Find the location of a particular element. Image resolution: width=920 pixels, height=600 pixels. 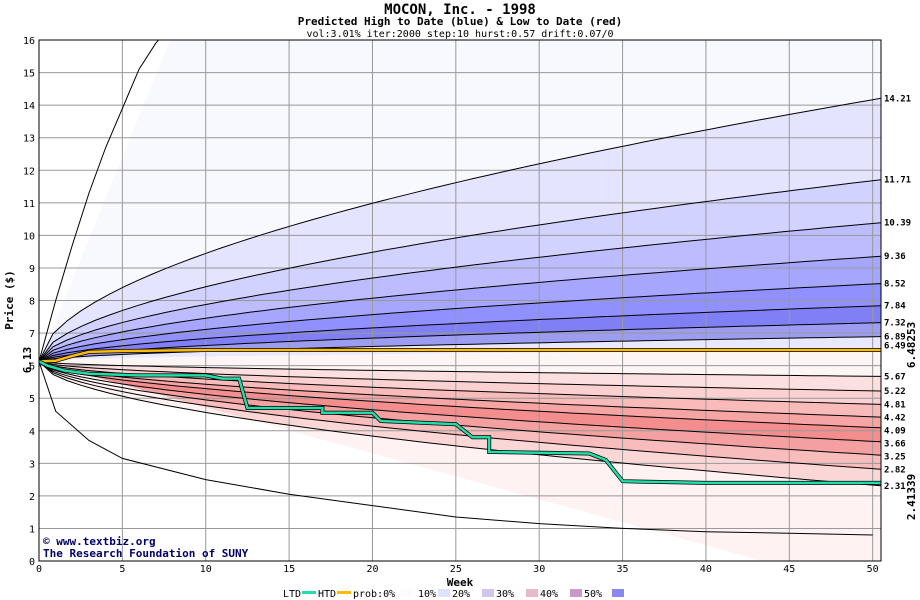

htd-series-line is located at coordinates (460, 355).